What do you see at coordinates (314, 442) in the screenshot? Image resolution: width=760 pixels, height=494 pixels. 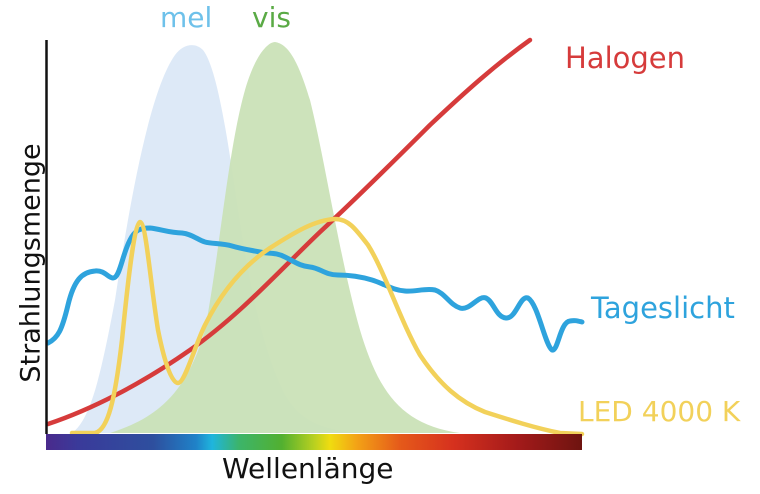 I see `spectrum-bar` at bounding box center [314, 442].